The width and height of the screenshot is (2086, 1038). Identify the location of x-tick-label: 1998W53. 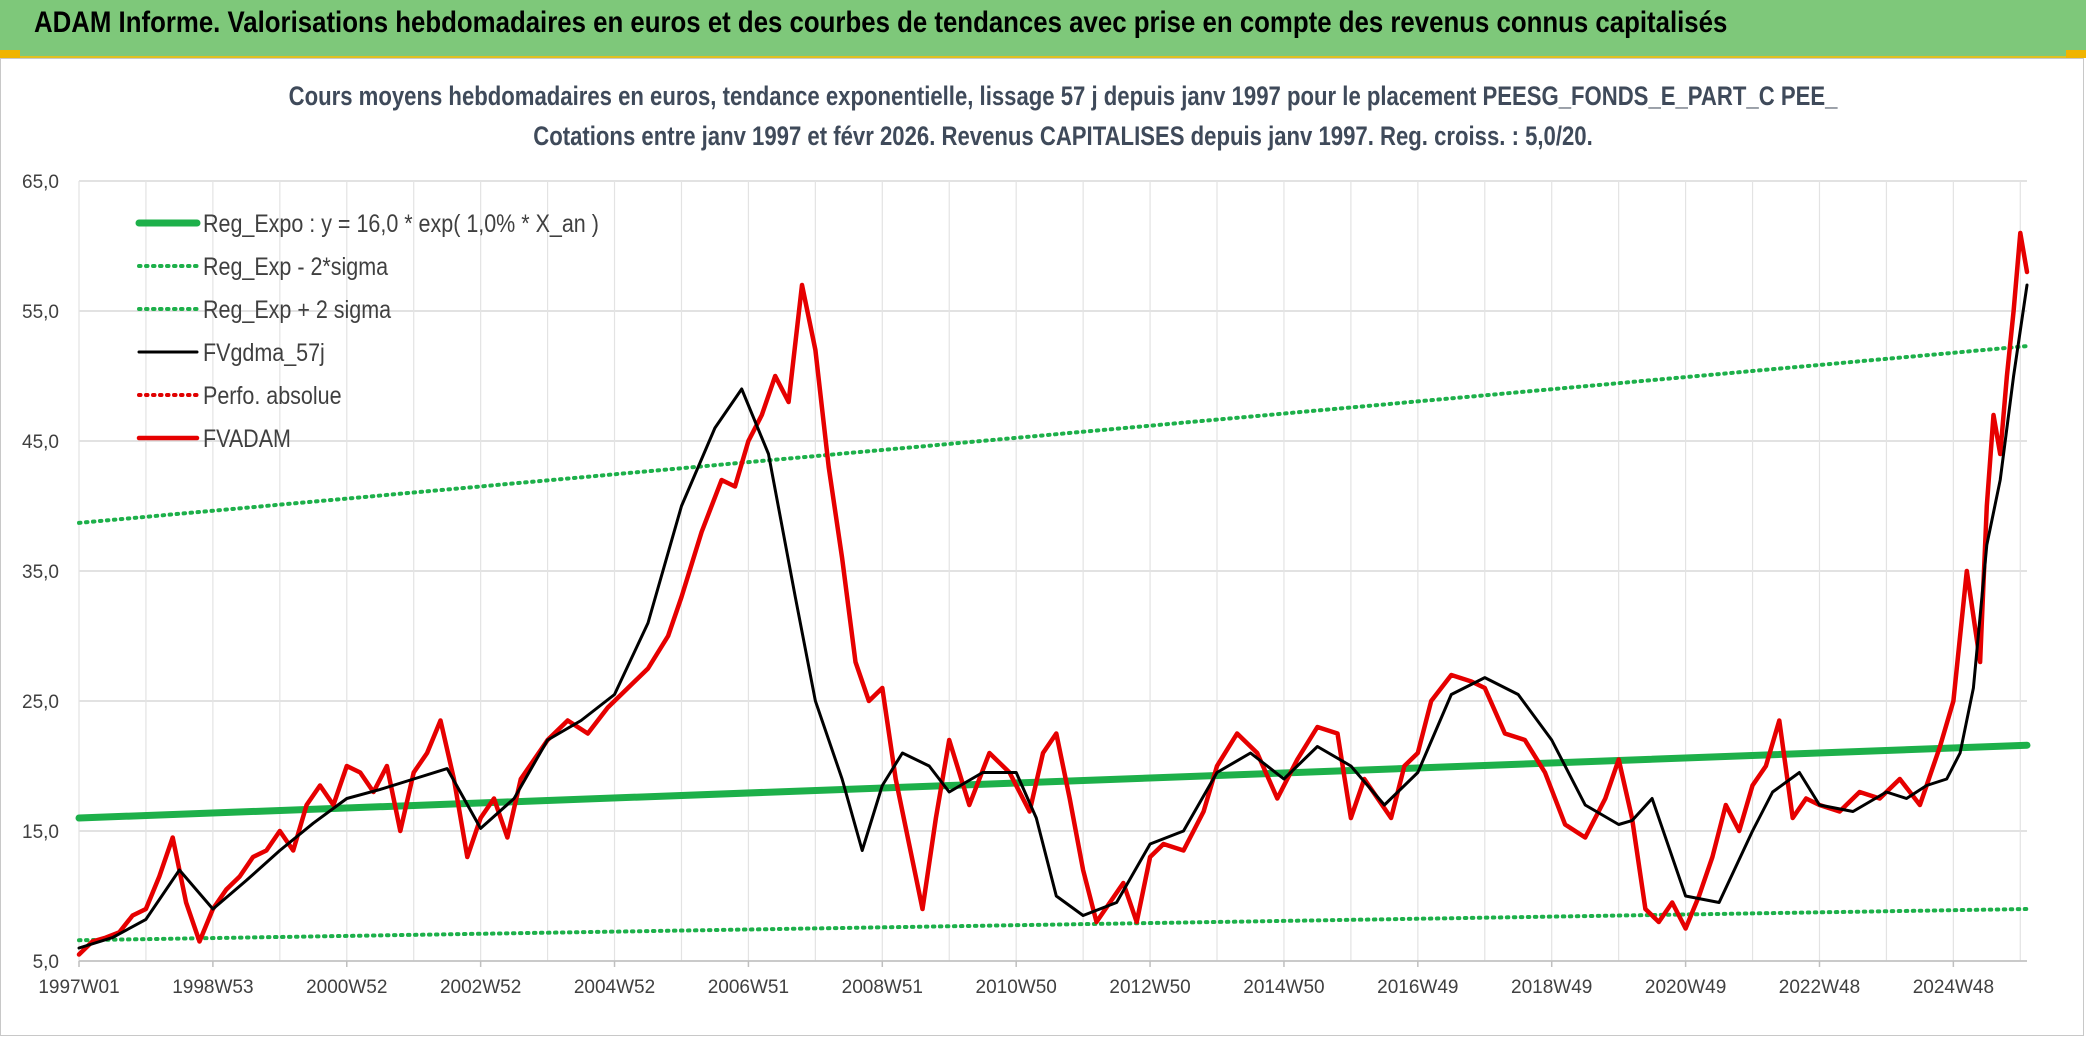
(212, 987).